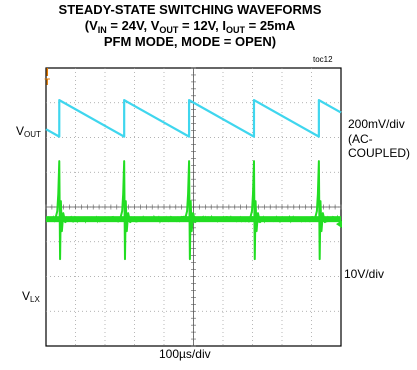 The width and height of the screenshot is (417, 370). What do you see at coordinates (190, 41) in the screenshot?
I see `chart-title-line-3: PFM MODE, MODE = OPEN)` at bounding box center [190, 41].